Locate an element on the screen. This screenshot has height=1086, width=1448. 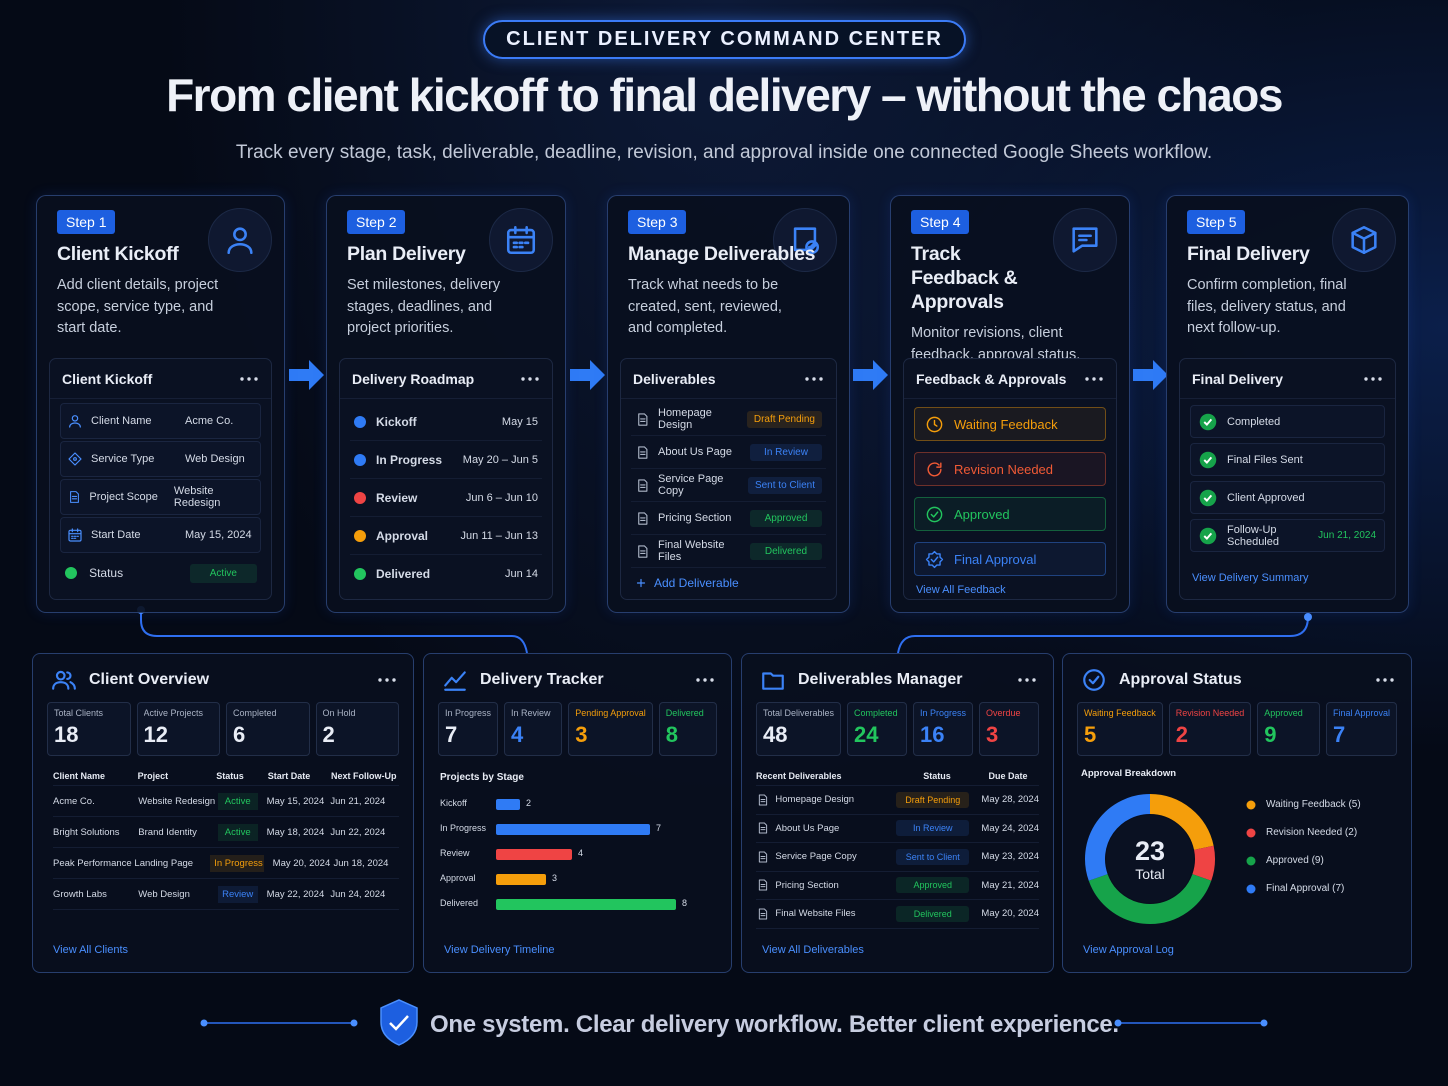
panel-title: Approval Status is located at coordinates (1180, 679).